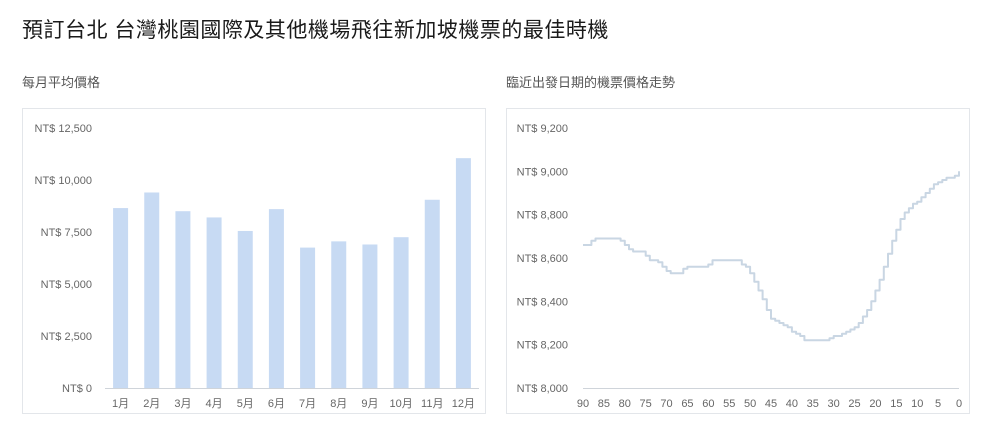  I want to click on bar-x-tick-label: 8月, so click(338, 404).